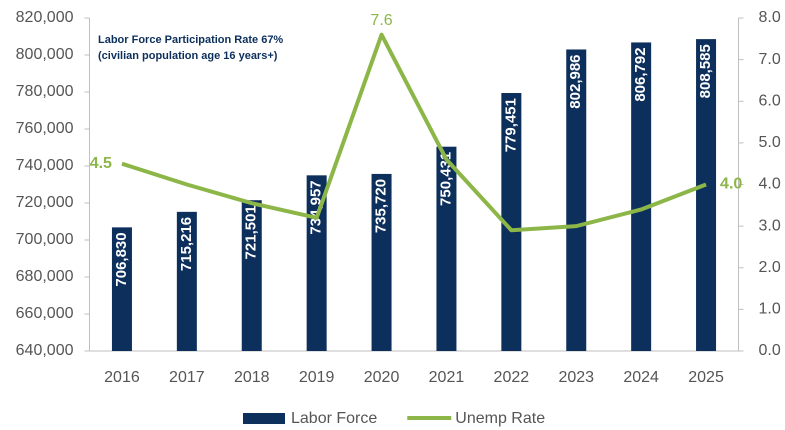 This screenshot has height=430, width=785. What do you see at coordinates (186, 244) in the screenshot?
I see `bar-label: 715,216` at bounding box center [186, 244].